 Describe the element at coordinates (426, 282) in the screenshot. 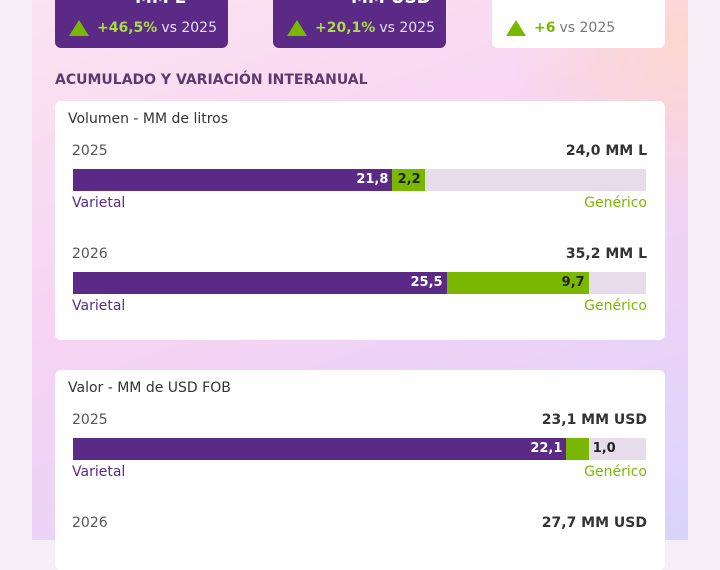

I see `segment-label: 25,5` at that location.